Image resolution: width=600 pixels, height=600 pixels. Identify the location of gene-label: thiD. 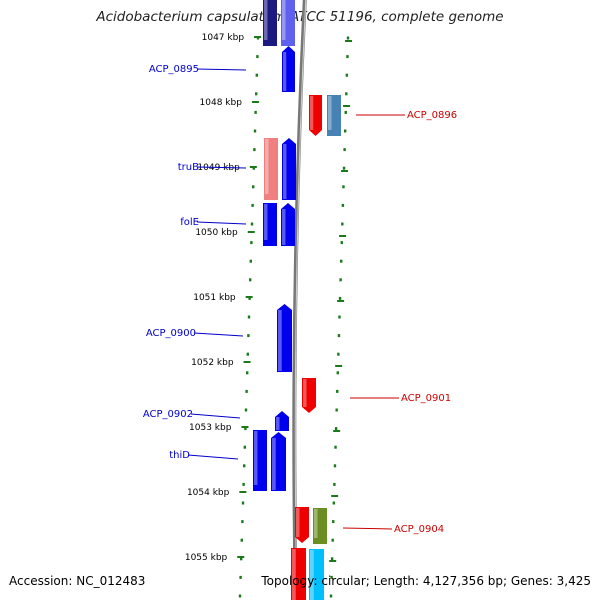
(179, 455).